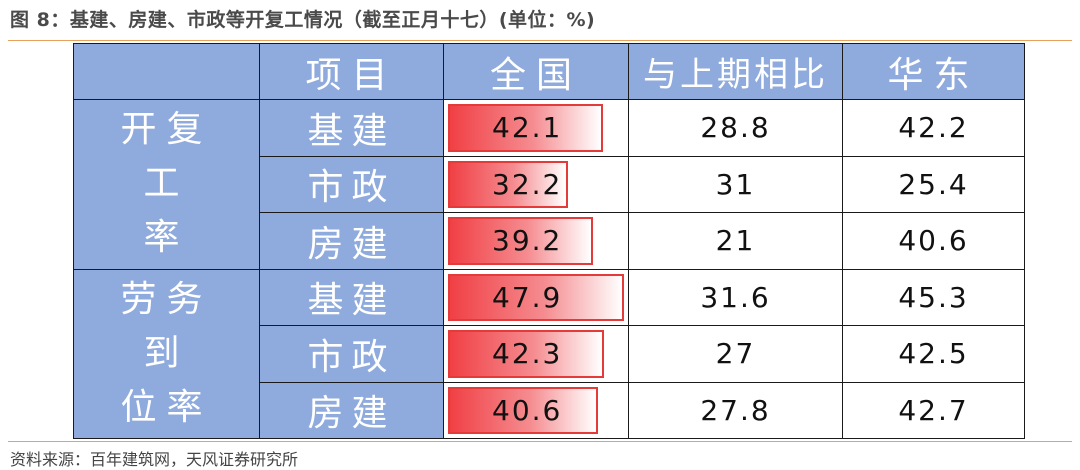 This screenshot has height=470, width=1080. I want to click on group-label-line: 开复工, so click(166, 157).